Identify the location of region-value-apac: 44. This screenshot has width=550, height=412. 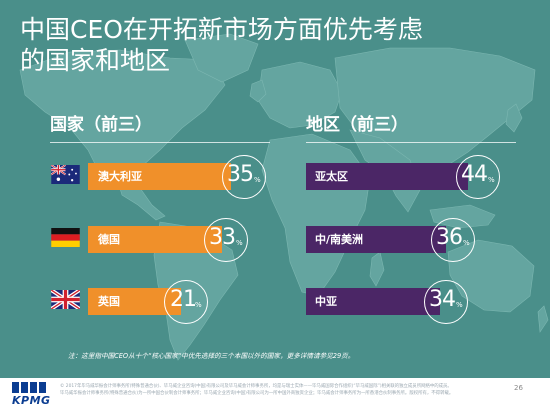
(474, 174).